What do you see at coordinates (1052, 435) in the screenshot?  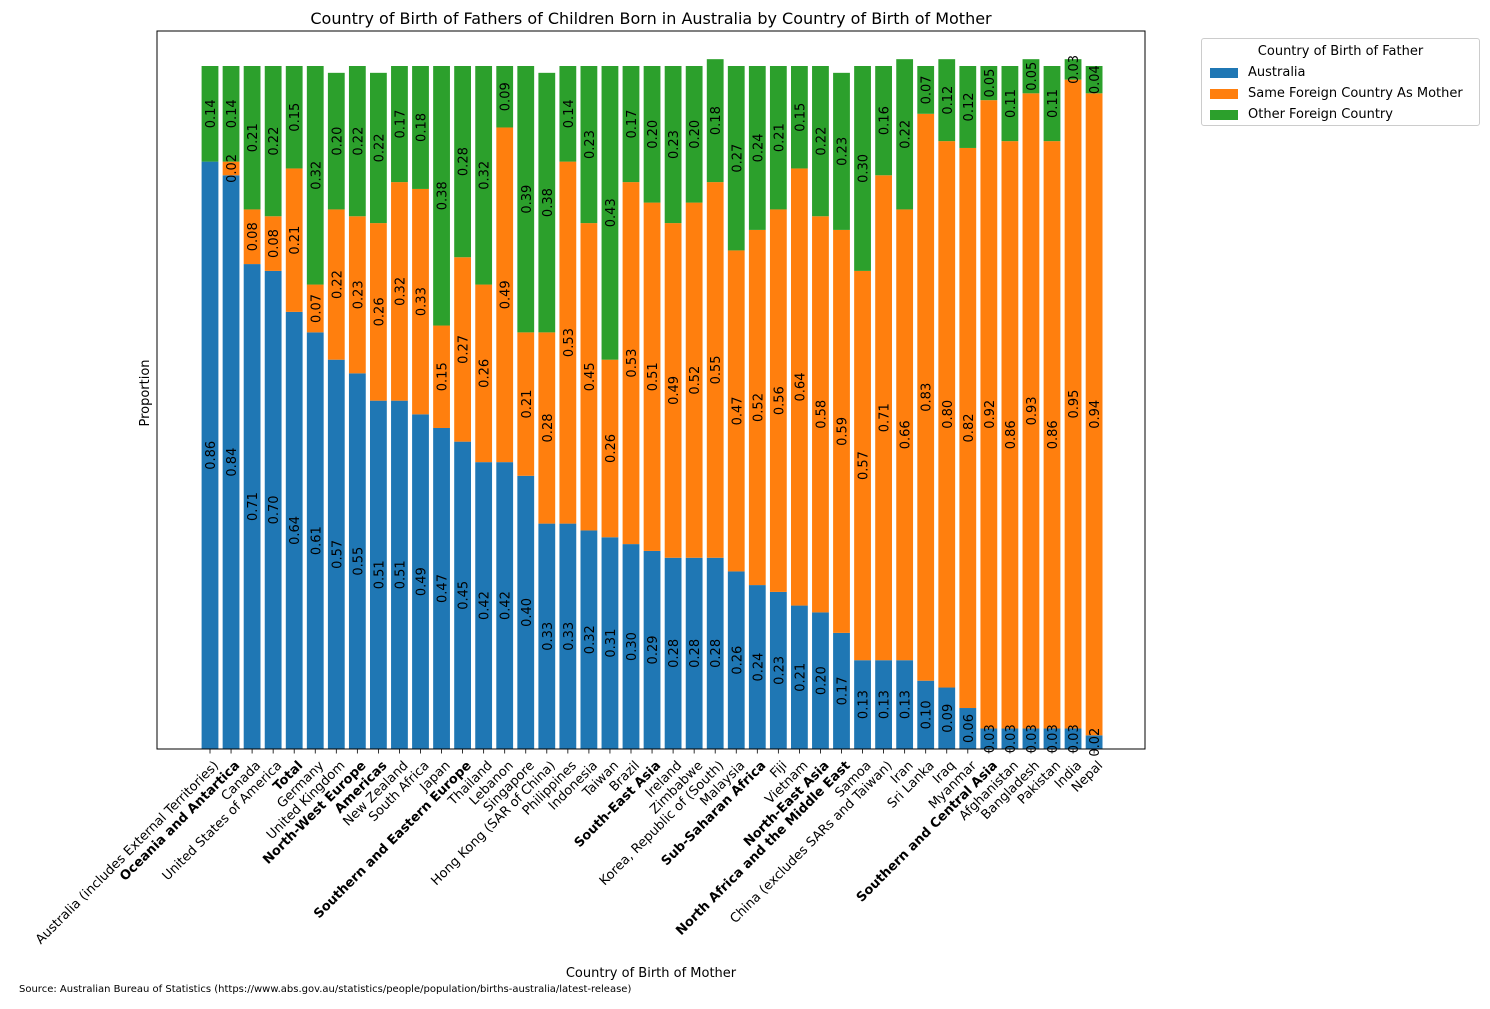 I see `bar-same-foreign-country-as-mother-pakistan` at bounding box center [1052, 435].